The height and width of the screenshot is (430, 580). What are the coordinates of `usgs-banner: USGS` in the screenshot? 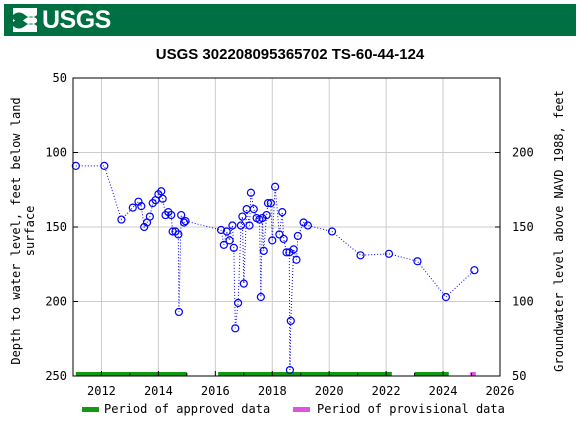 It's located at (290, 20).